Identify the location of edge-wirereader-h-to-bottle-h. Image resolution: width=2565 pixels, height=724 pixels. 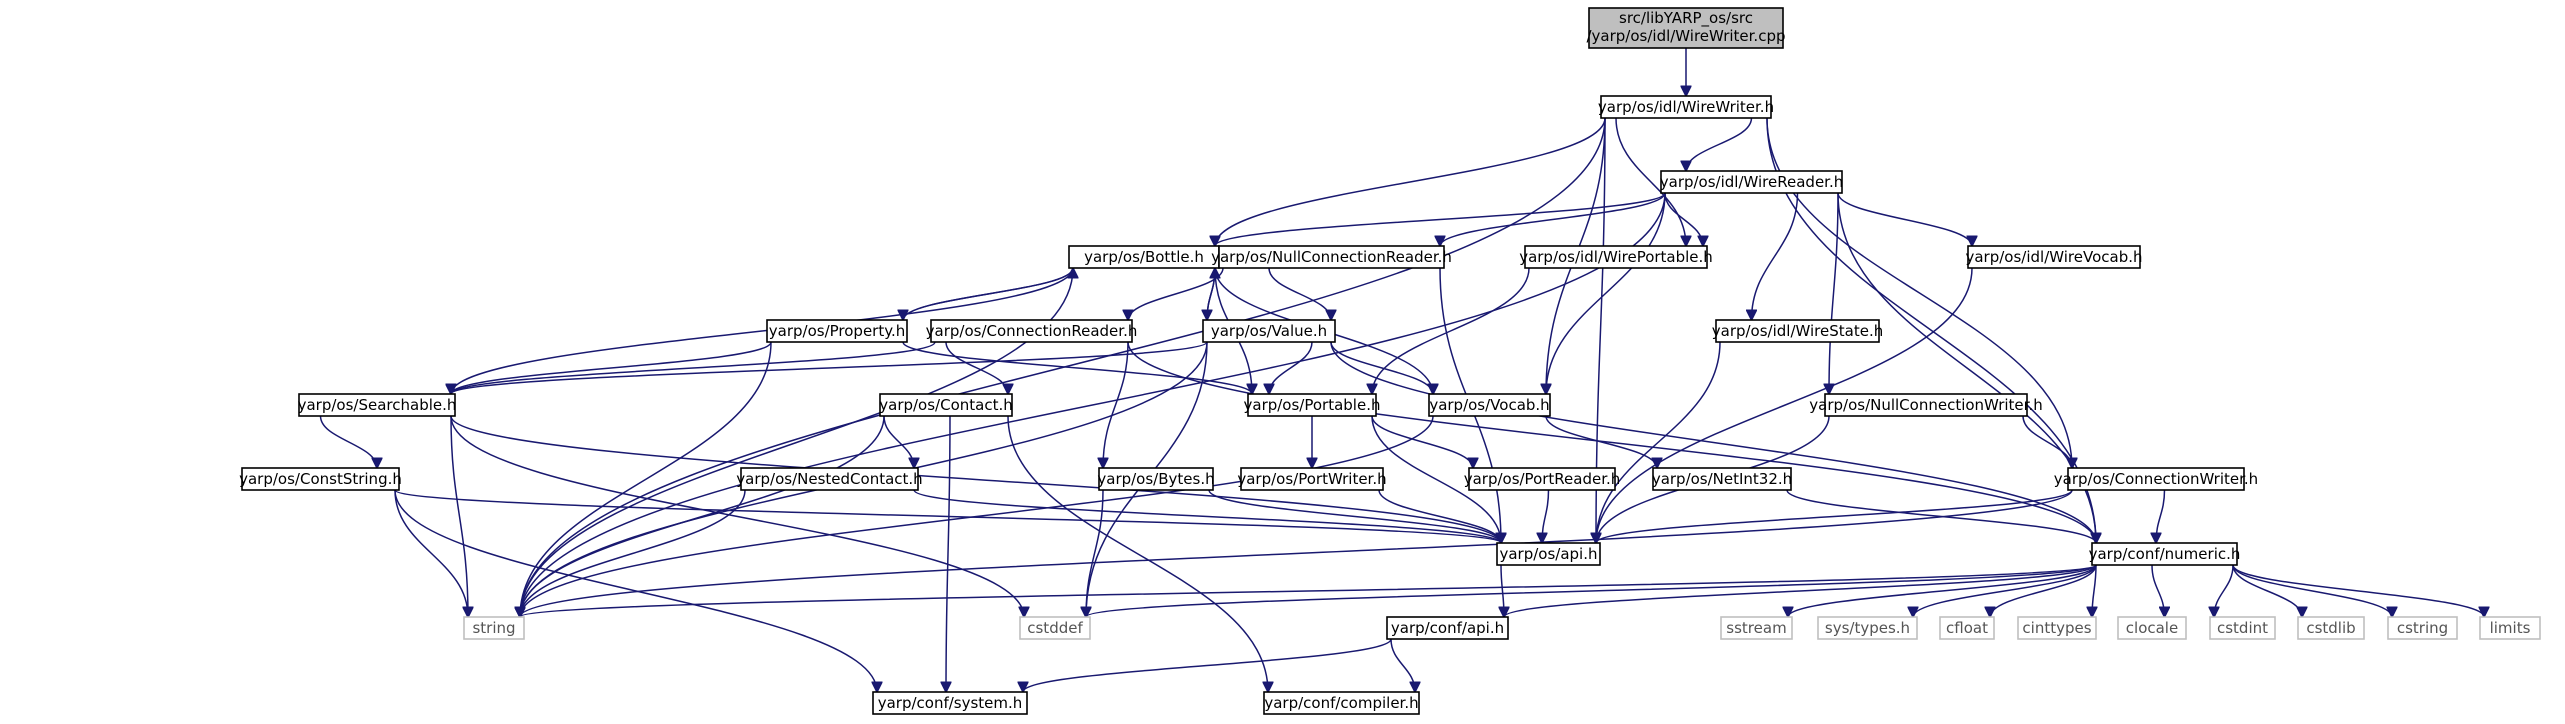
(1440, 219).